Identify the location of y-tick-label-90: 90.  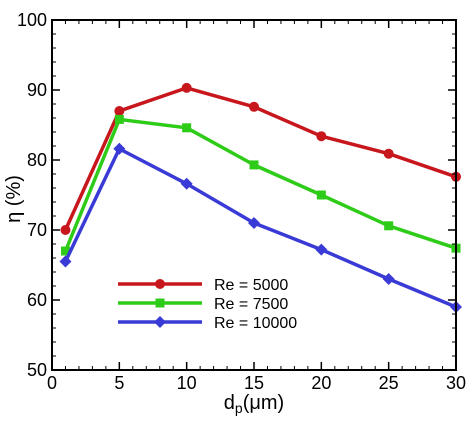
(37, 90).